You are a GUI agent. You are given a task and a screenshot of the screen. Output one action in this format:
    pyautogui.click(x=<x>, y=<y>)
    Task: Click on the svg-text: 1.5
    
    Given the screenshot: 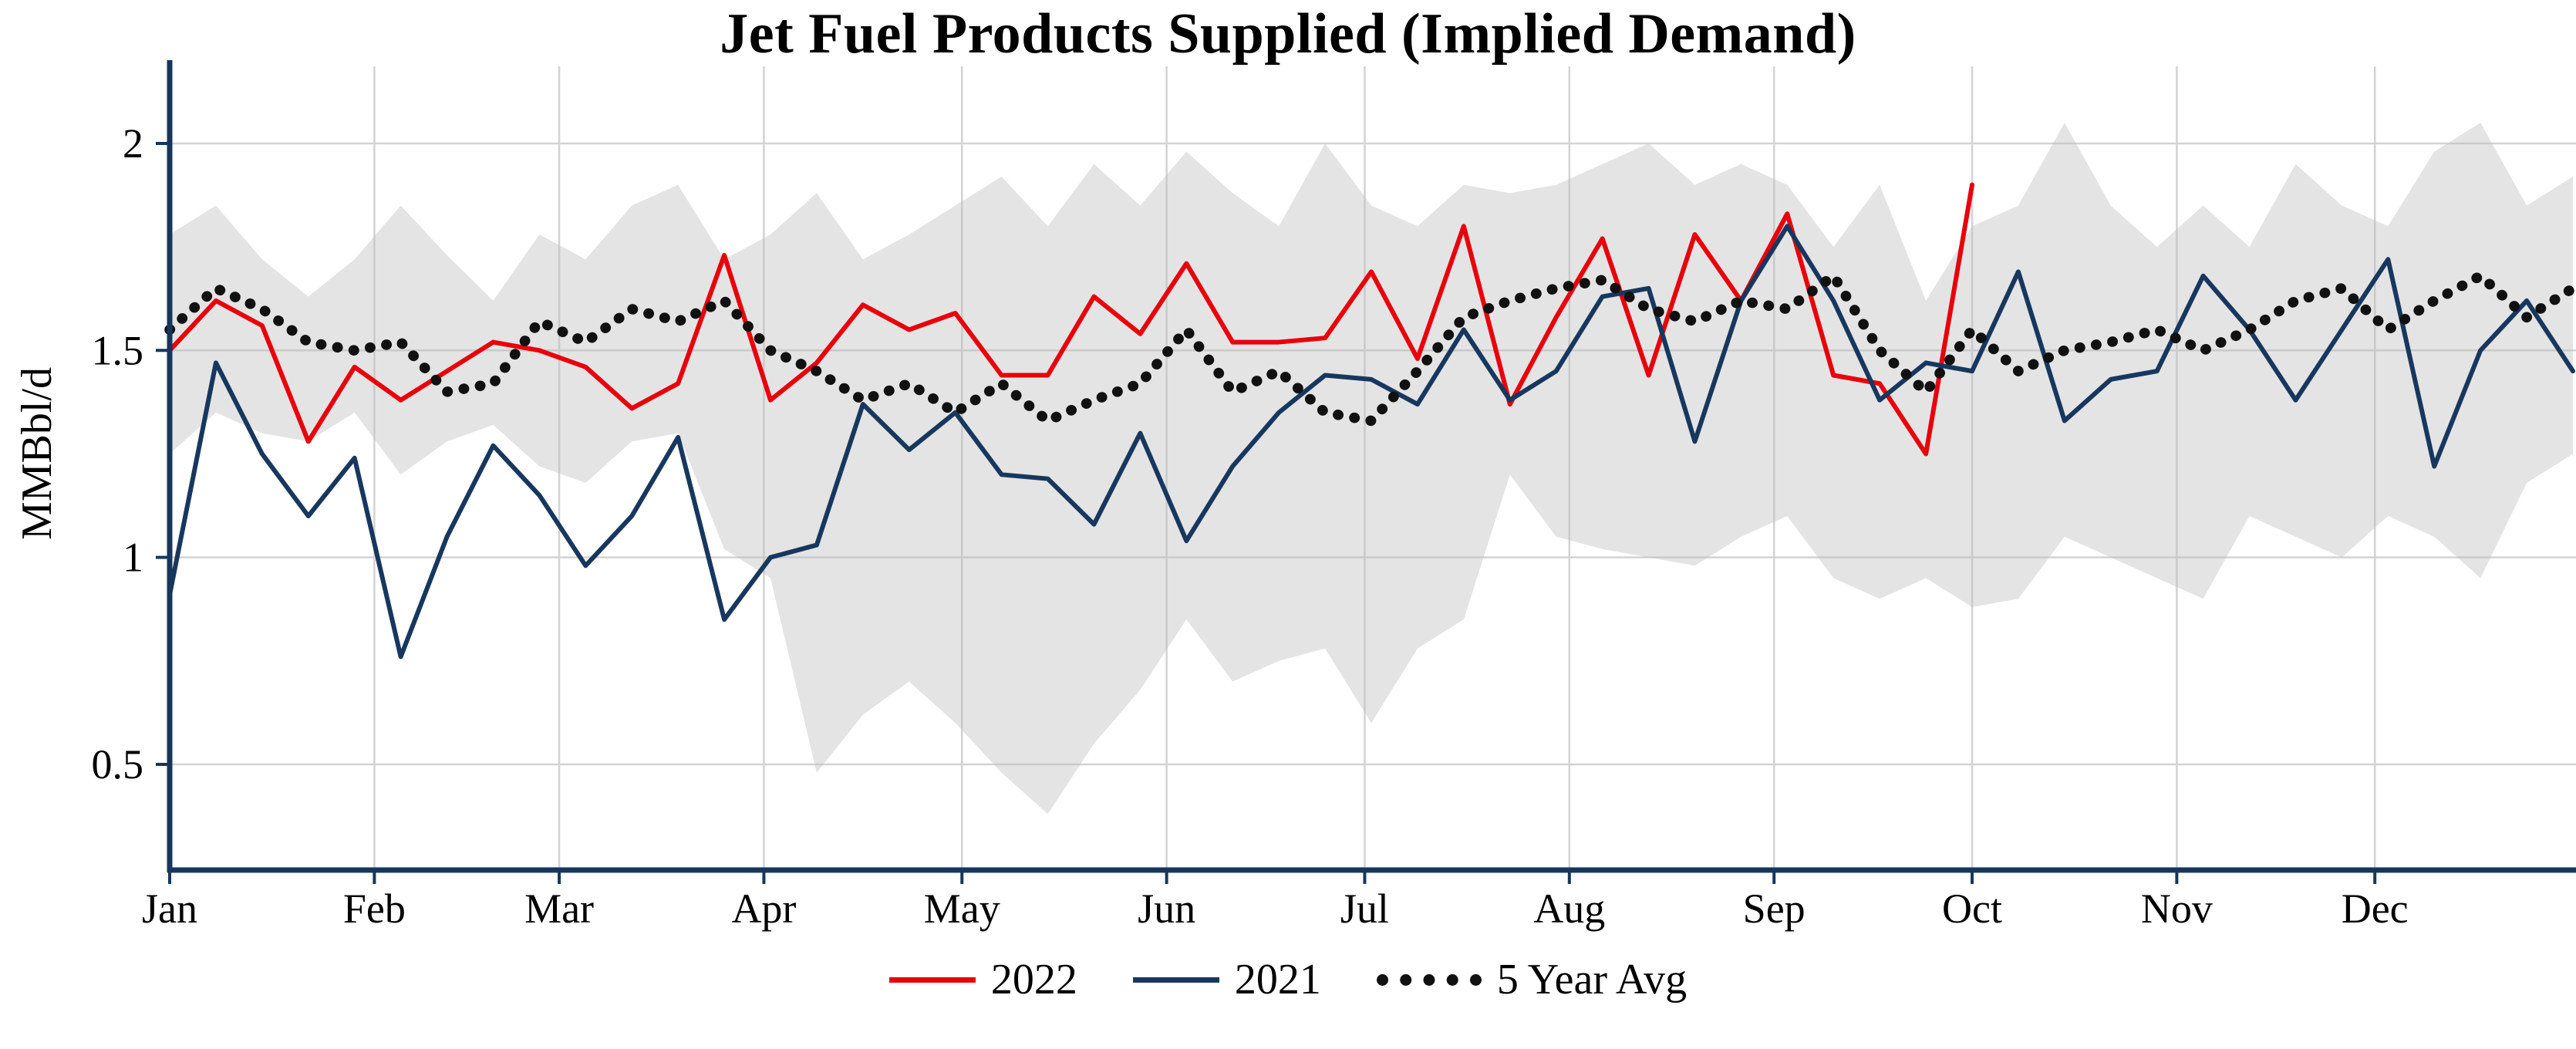 What is the action you would take?
    pyautogui.click(x=118, y=350)
    